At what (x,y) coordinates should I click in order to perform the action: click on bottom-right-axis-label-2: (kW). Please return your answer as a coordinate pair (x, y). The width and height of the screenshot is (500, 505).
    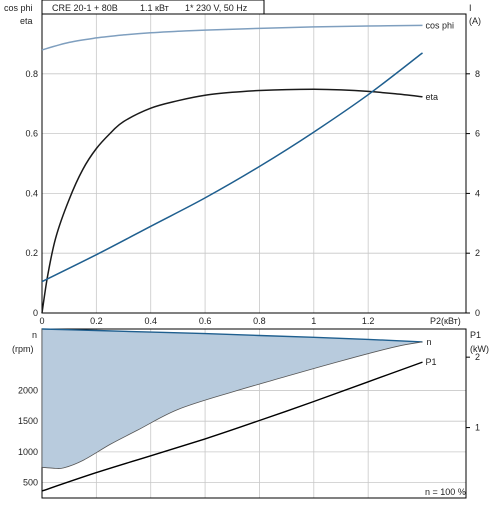
    Looking at the image, I should click on (479, 349).